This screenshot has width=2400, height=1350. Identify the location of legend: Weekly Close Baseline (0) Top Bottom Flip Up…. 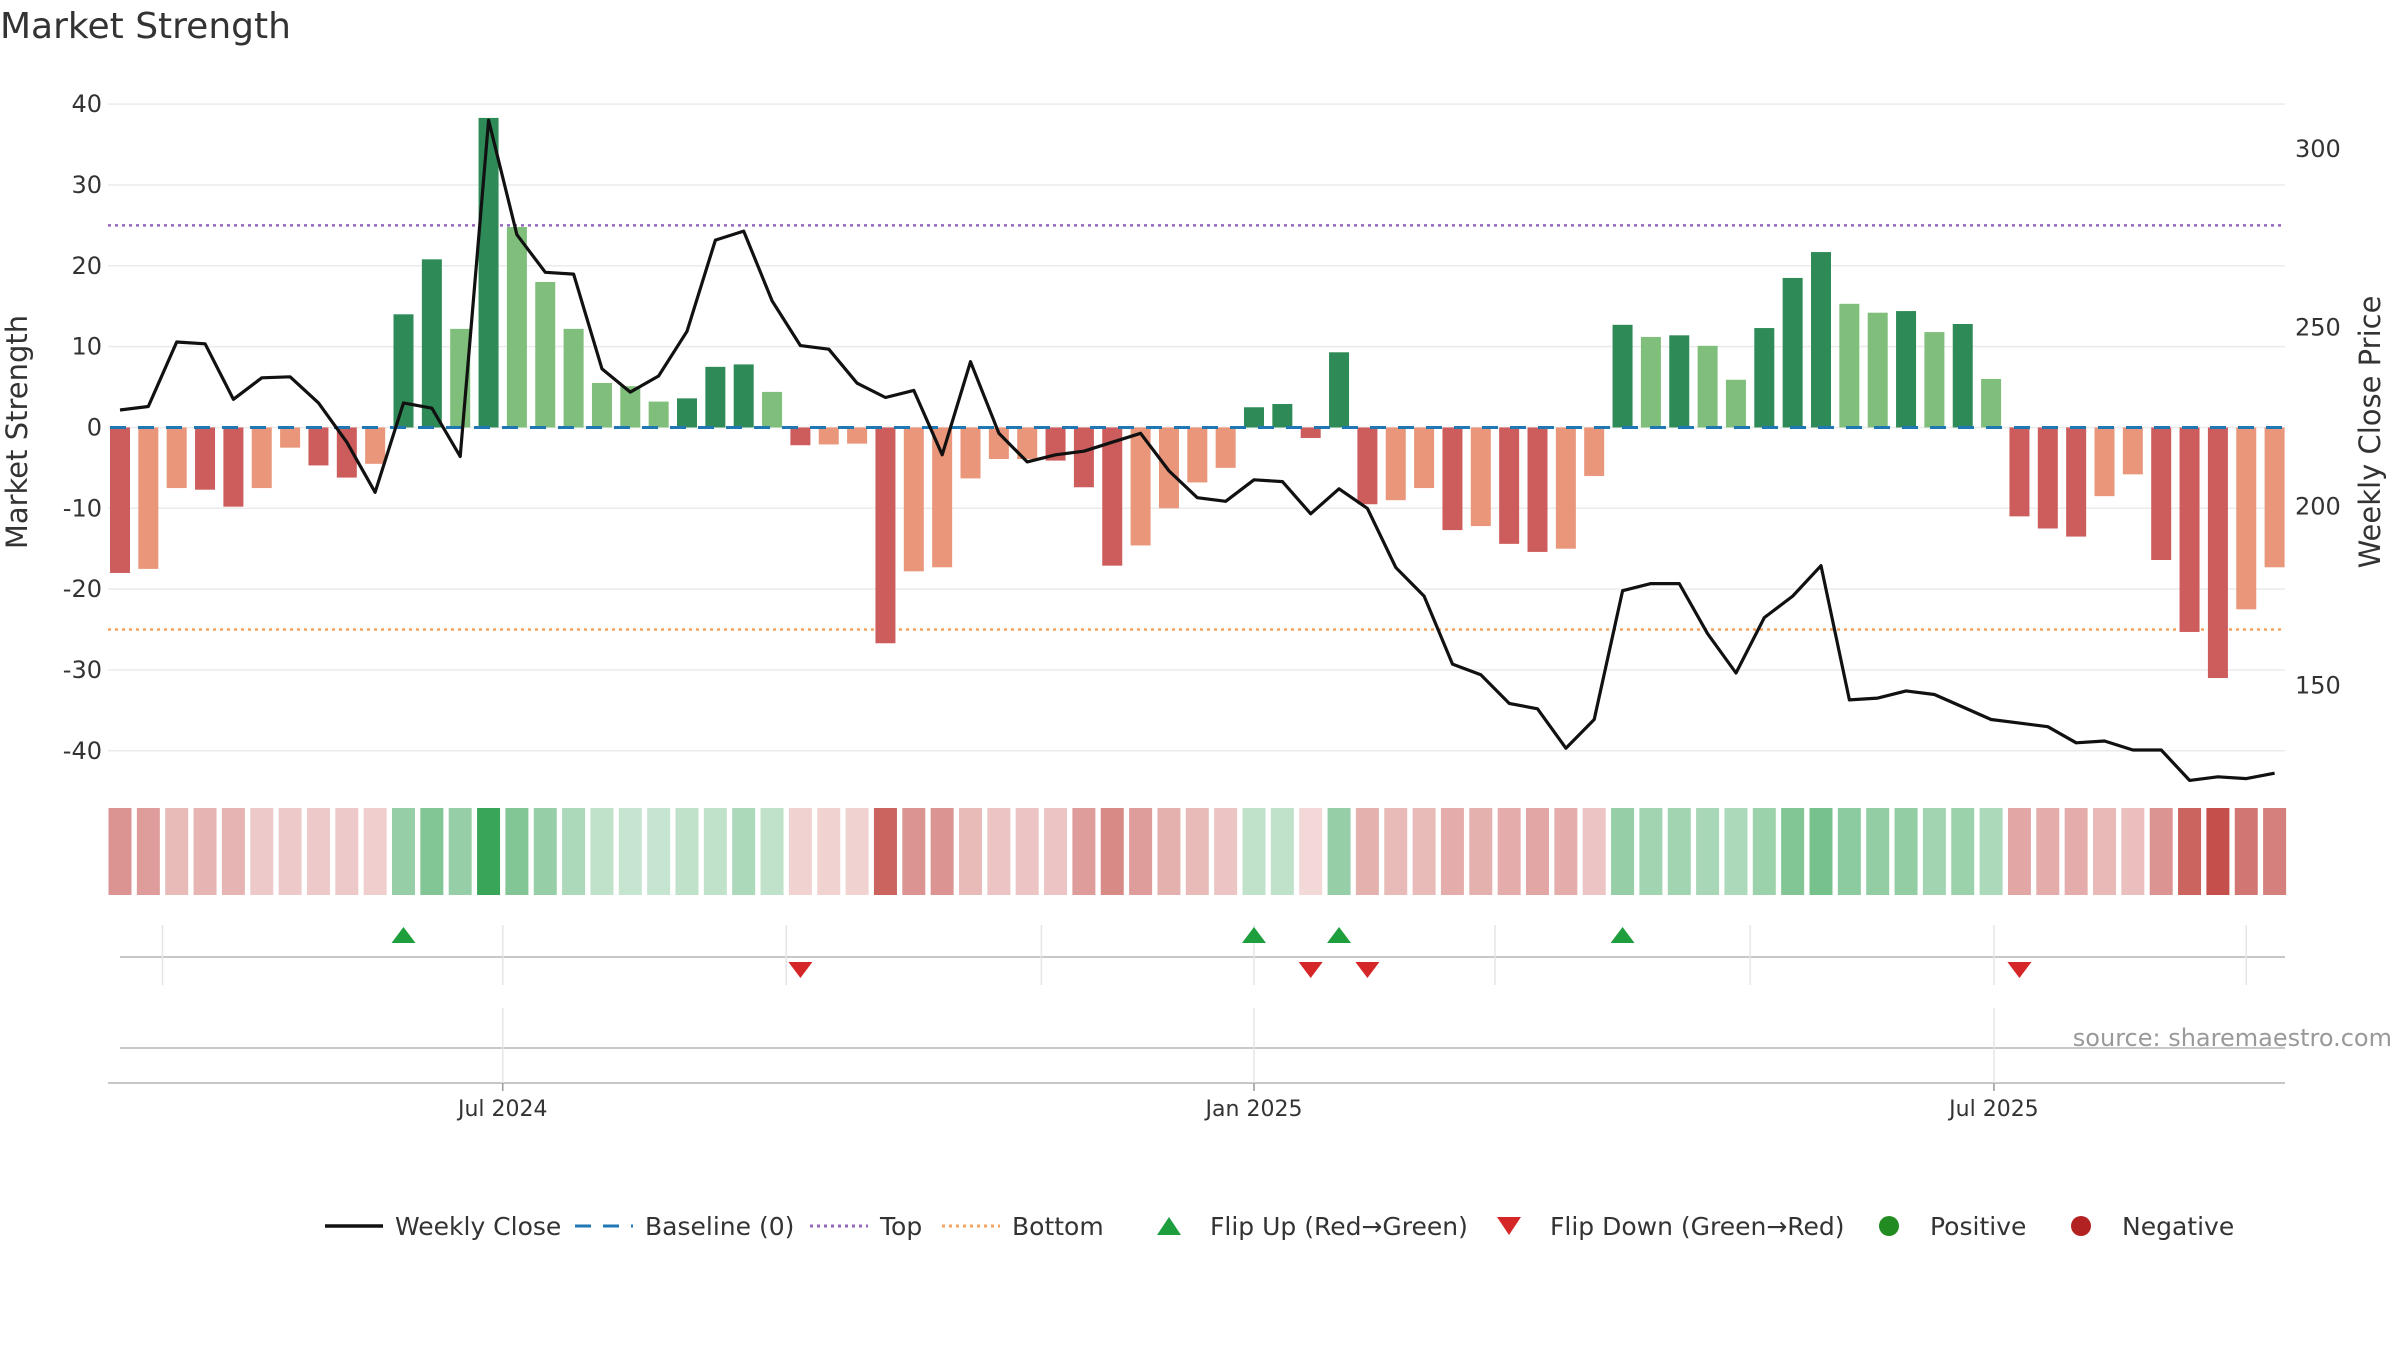
(1279, 1226).